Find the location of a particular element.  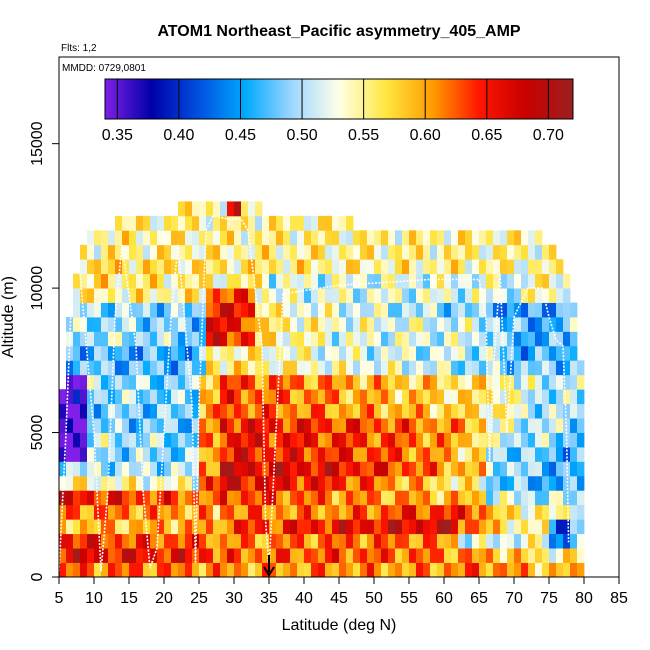

colorbar-tick-label: 0.70 is located at coordinates (548, 135).